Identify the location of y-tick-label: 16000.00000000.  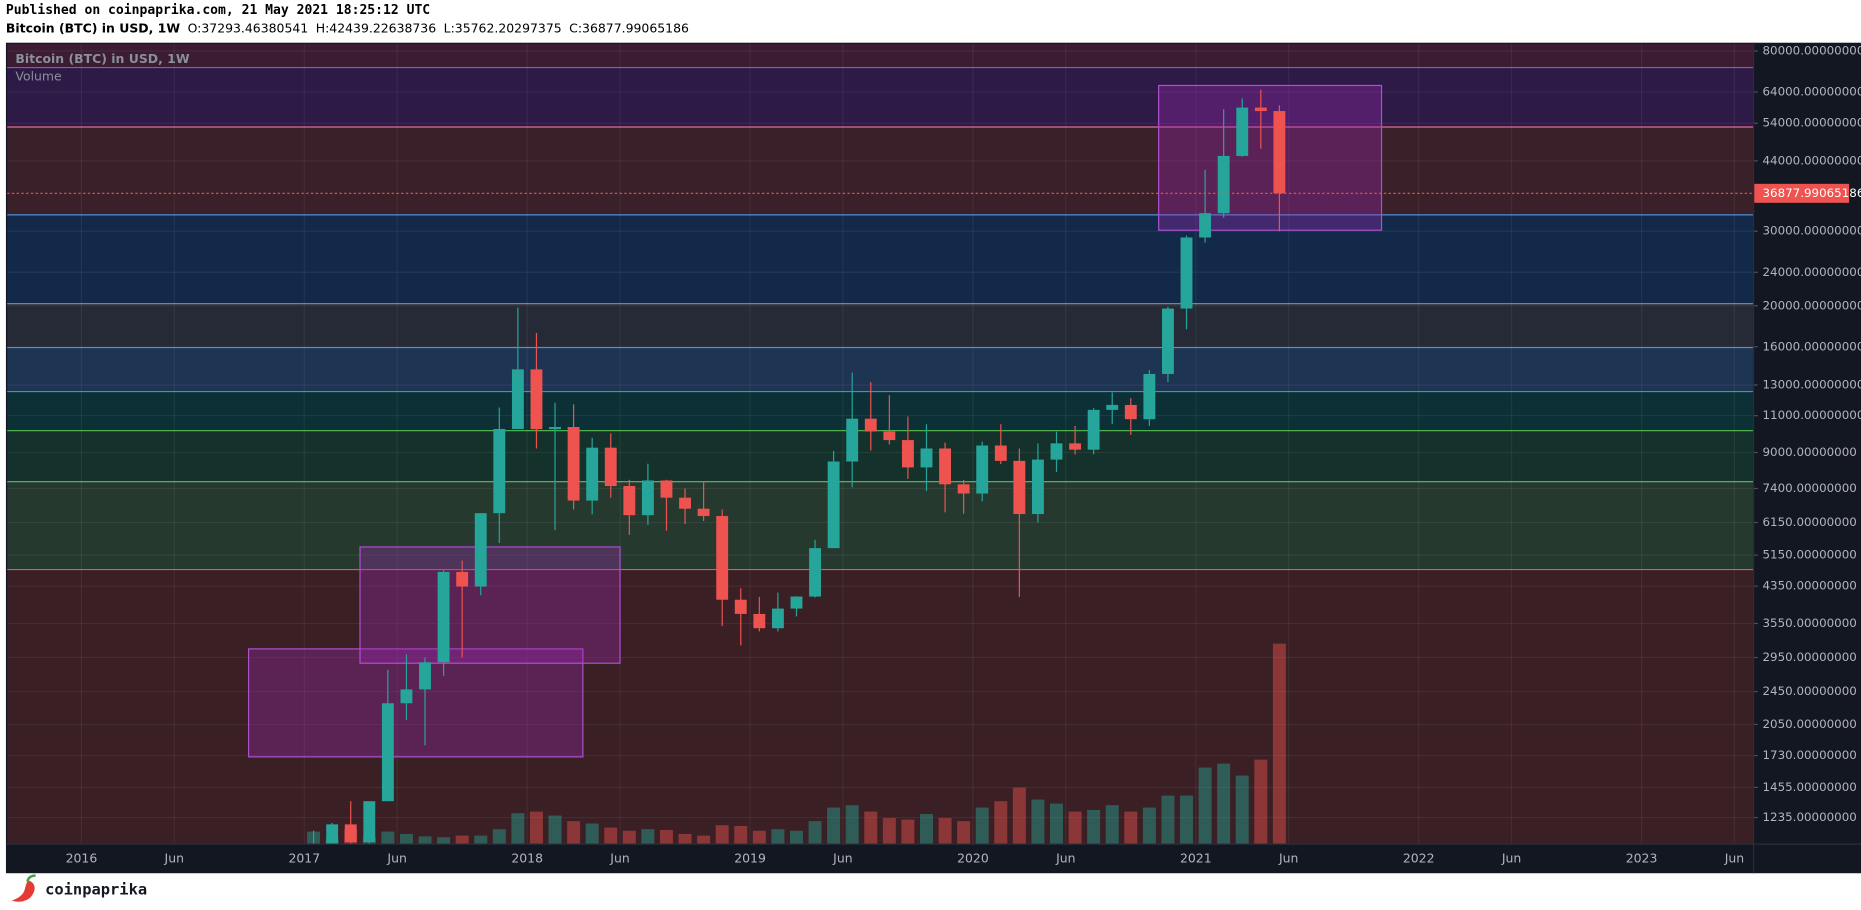
(1811, 346).